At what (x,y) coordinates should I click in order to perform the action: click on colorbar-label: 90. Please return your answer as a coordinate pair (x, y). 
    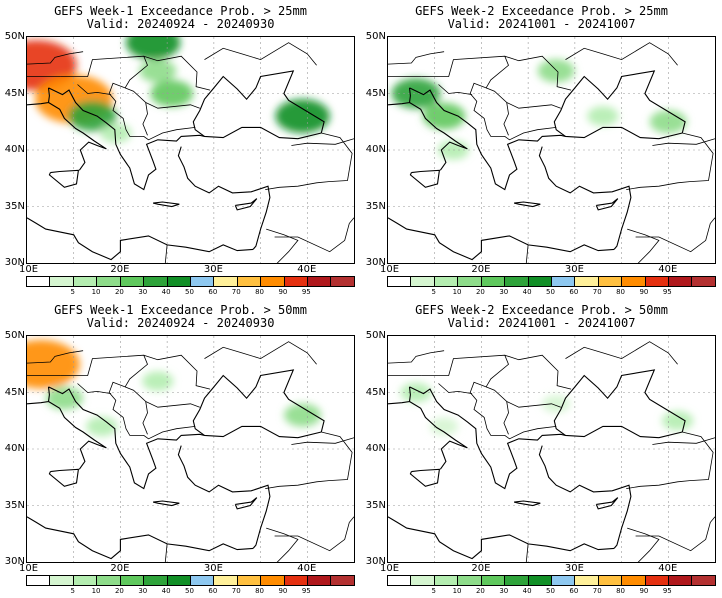
    Looking at the image, I should click on (283, 292).